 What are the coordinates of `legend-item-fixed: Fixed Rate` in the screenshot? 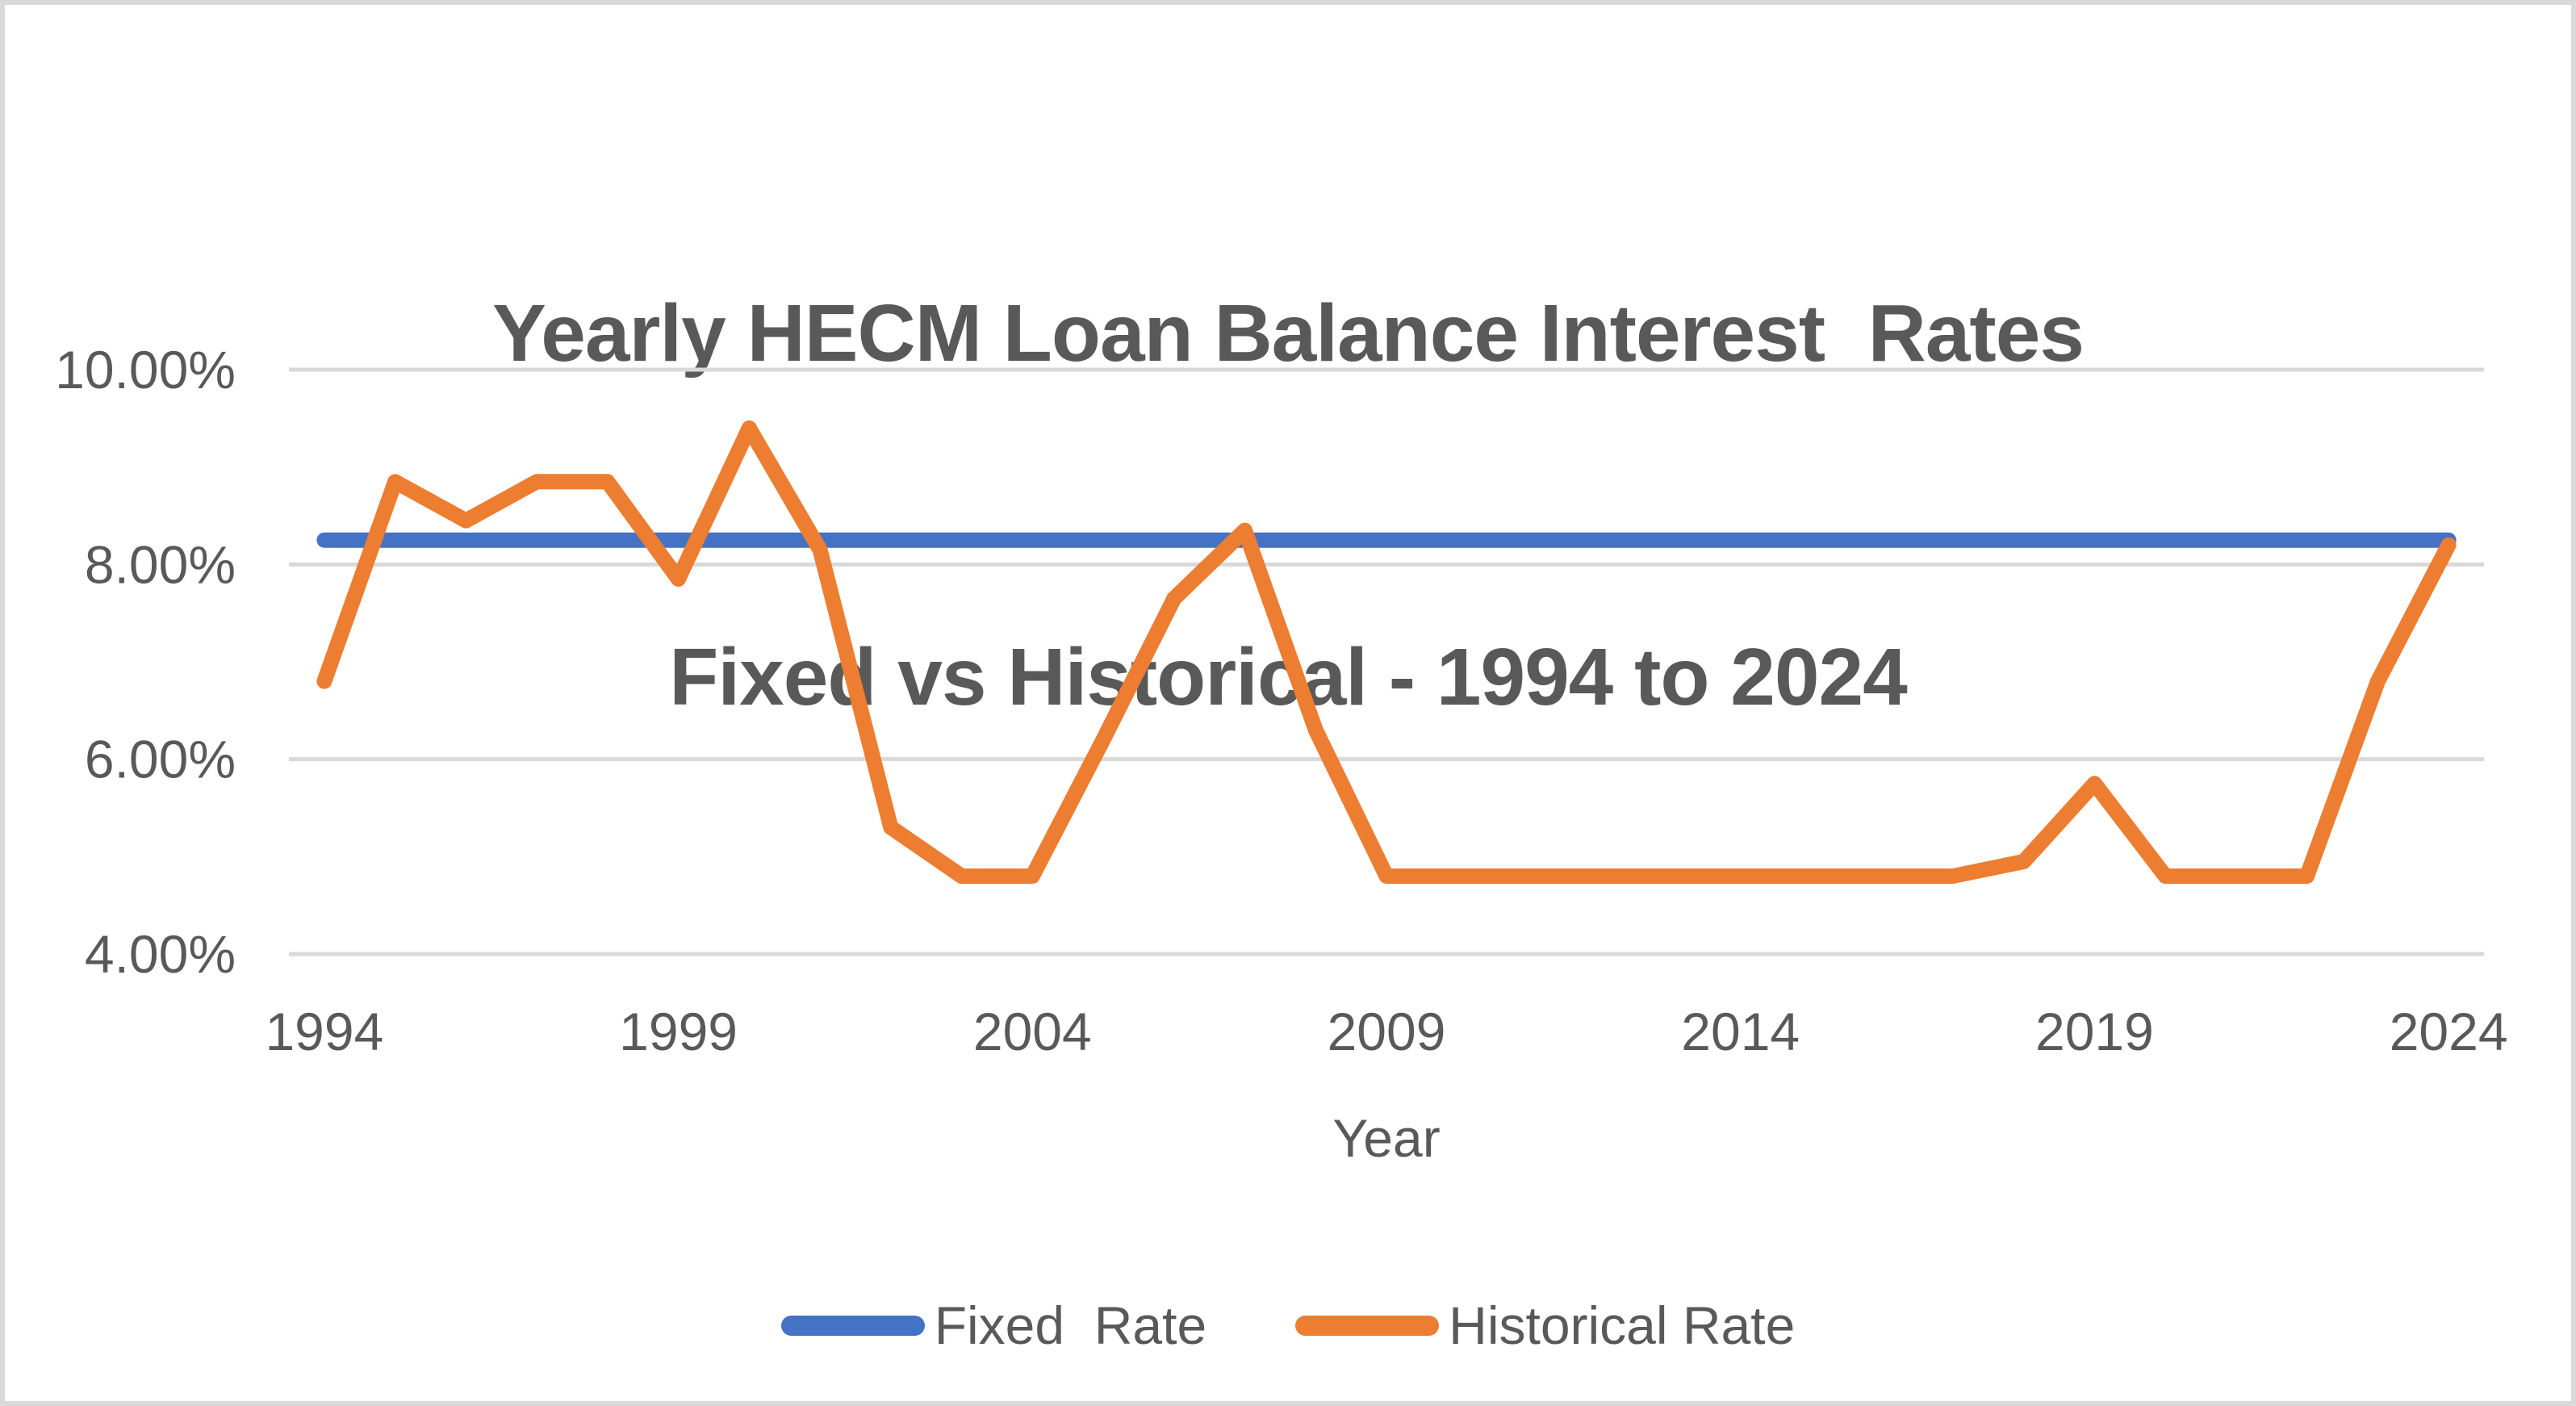 It's located at (993, 1325).